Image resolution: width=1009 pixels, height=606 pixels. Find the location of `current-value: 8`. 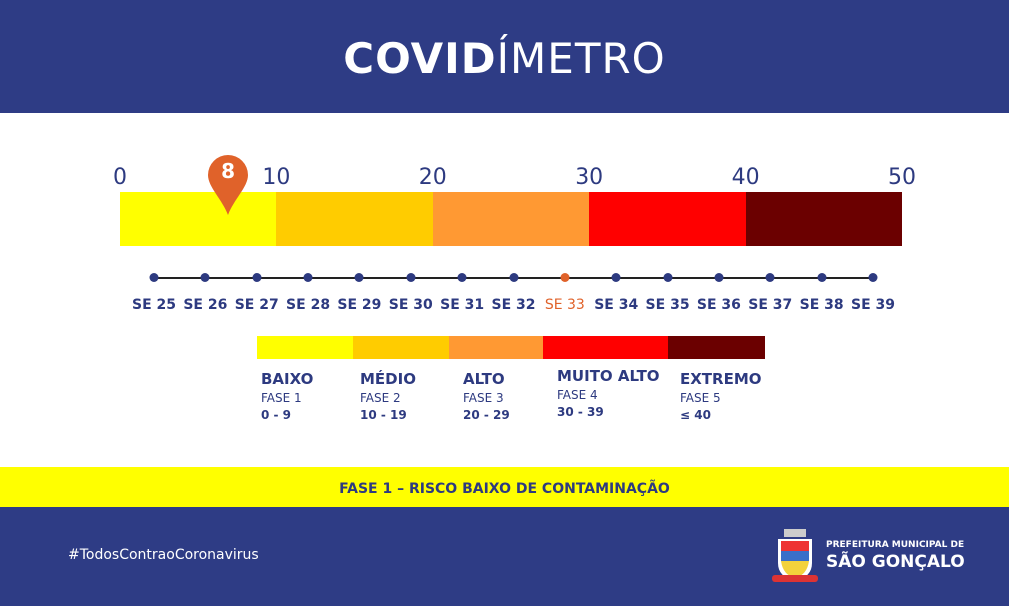

current-value: 8 is located at coordinates (228, 171).